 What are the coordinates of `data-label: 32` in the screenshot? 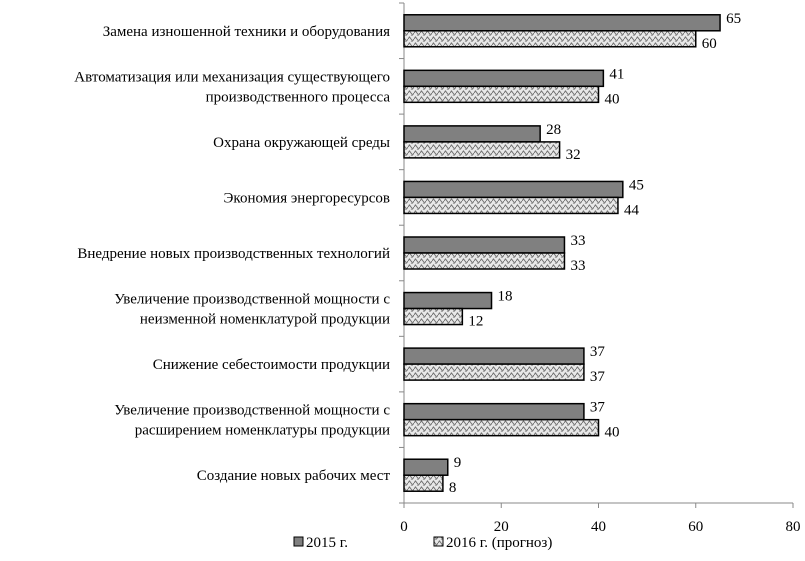 It's located at (573, 155).